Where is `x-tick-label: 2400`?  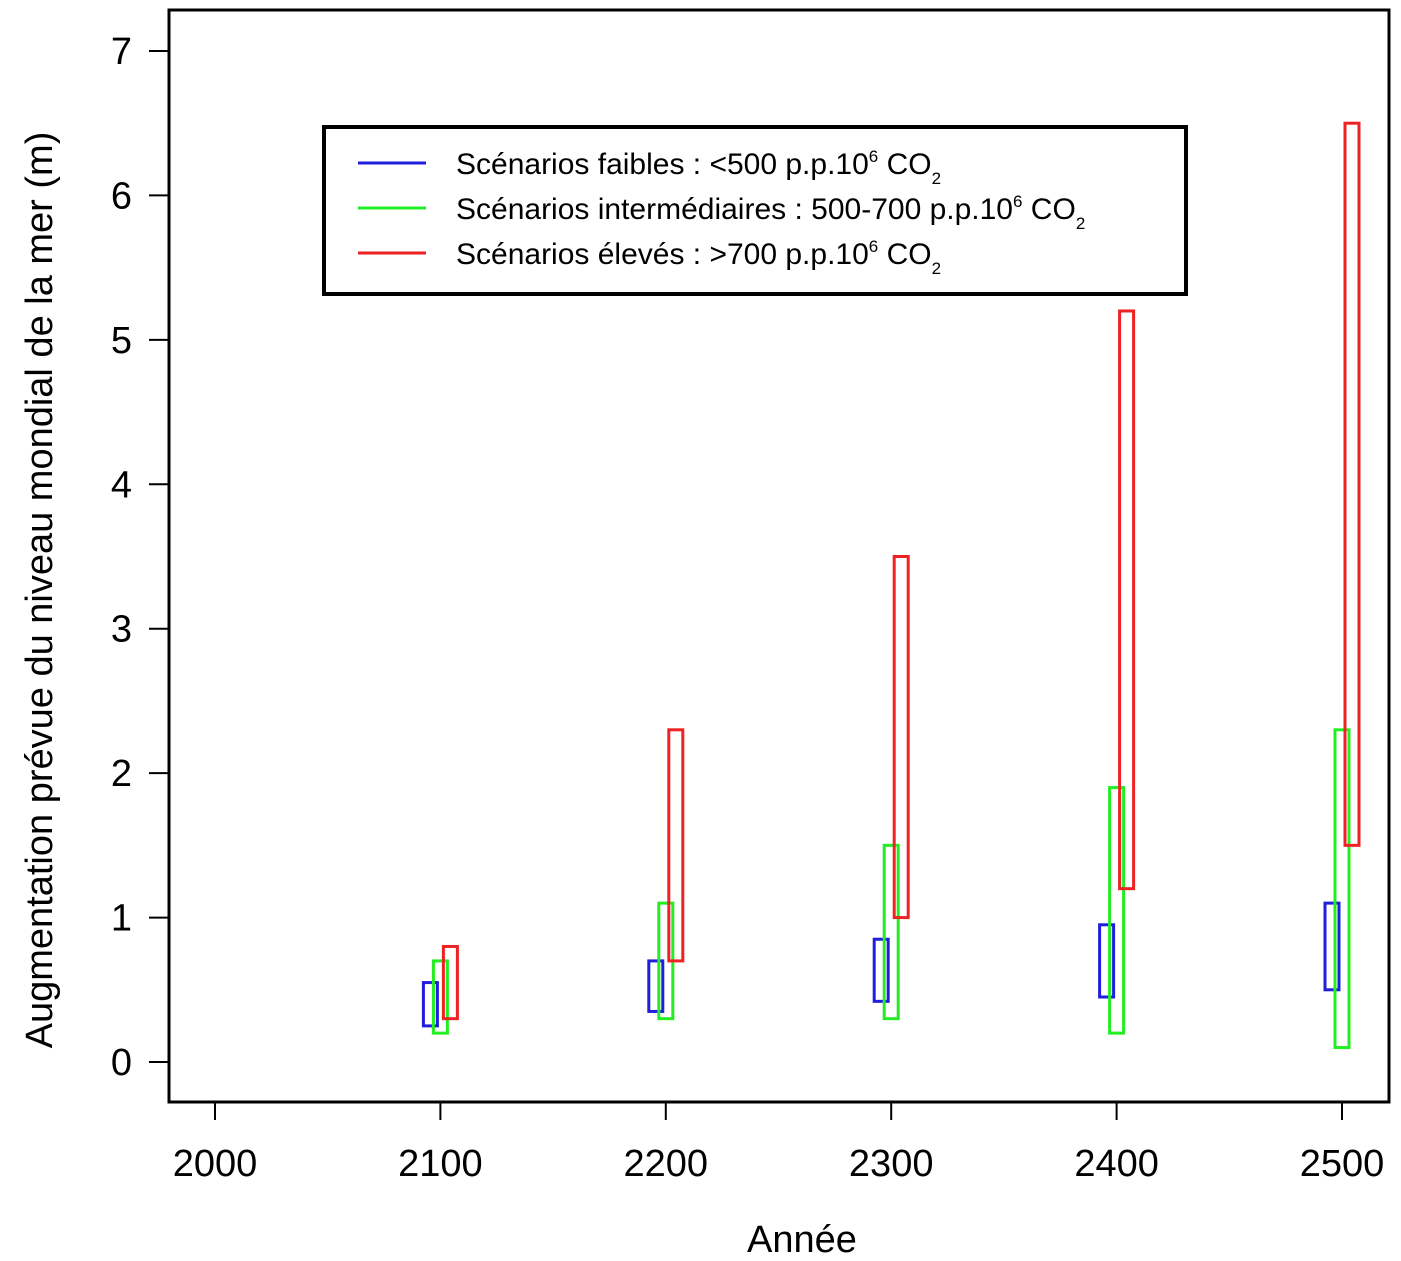
x-tick-label: 2400 is located at coordinates (1116, 1164).